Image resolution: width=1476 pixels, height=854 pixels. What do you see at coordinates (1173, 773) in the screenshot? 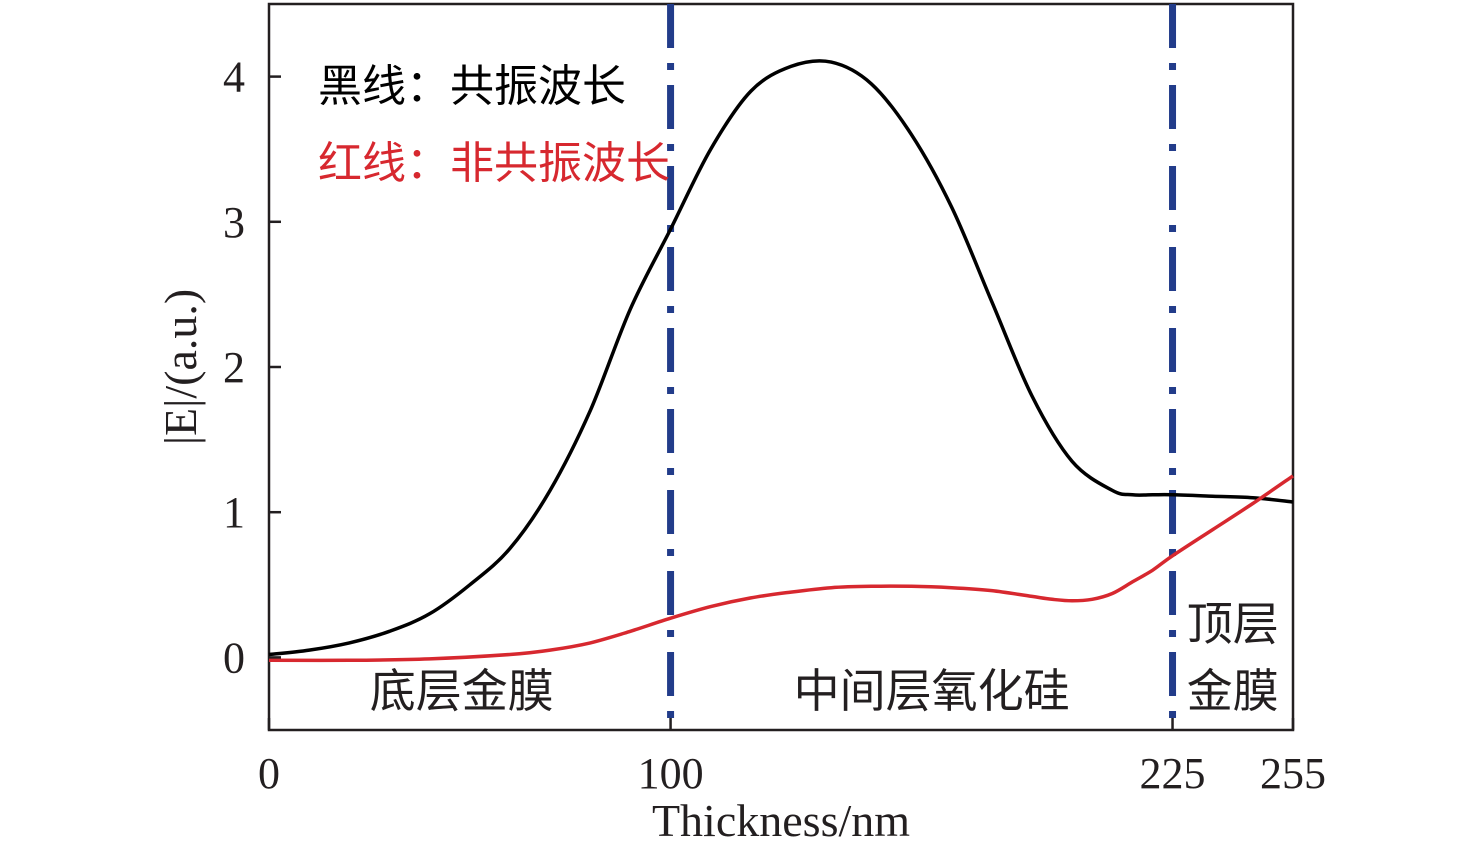
I see `x-tick-label: 225` at bounding box center [1173, 773].